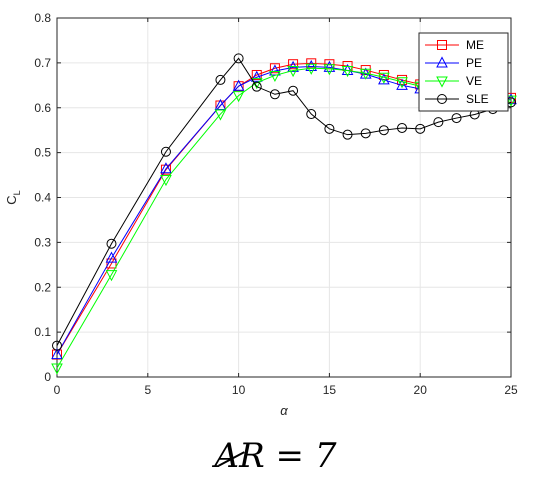  What do you see at coordinates (239, 390) in the screenshot?
I see `x-tick-label: 10` at bounding box center [239, 390].